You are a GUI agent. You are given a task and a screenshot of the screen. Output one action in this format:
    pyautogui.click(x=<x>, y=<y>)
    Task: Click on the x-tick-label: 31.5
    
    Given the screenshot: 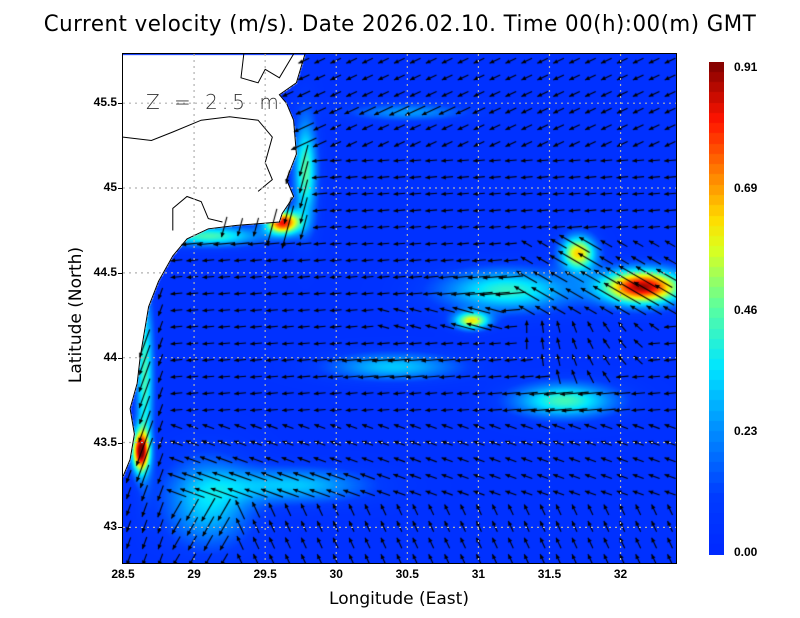 What is the action you would take?
    pyautogui.click(x=549, y=574)
    